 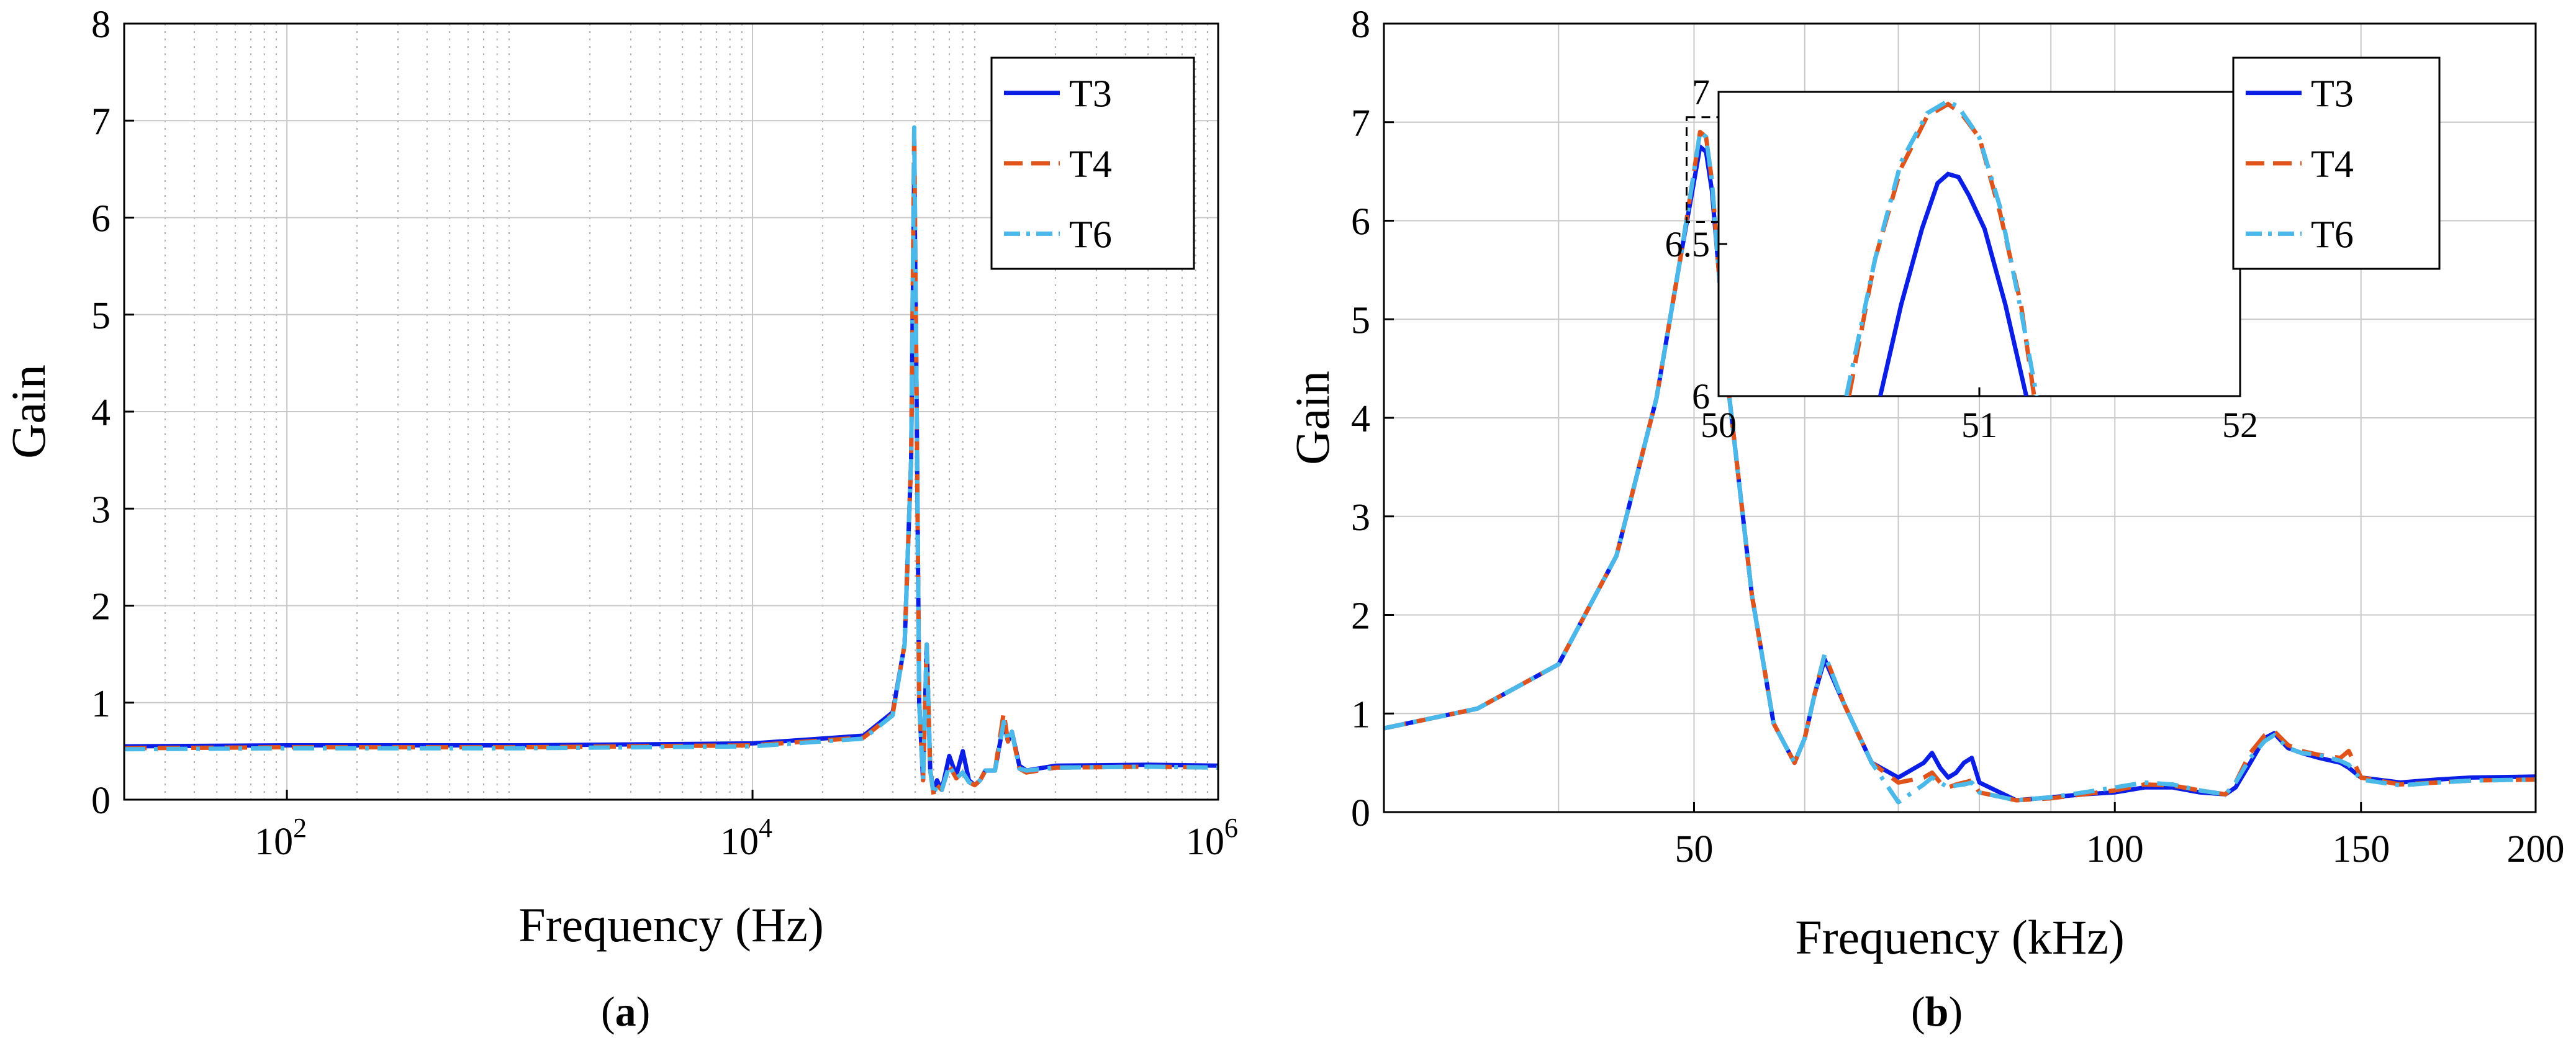 What do you see at coordinates (2536, 849) in the screenshot?
I see `x-tick-label: 200` at bounding box center [2536, 849].